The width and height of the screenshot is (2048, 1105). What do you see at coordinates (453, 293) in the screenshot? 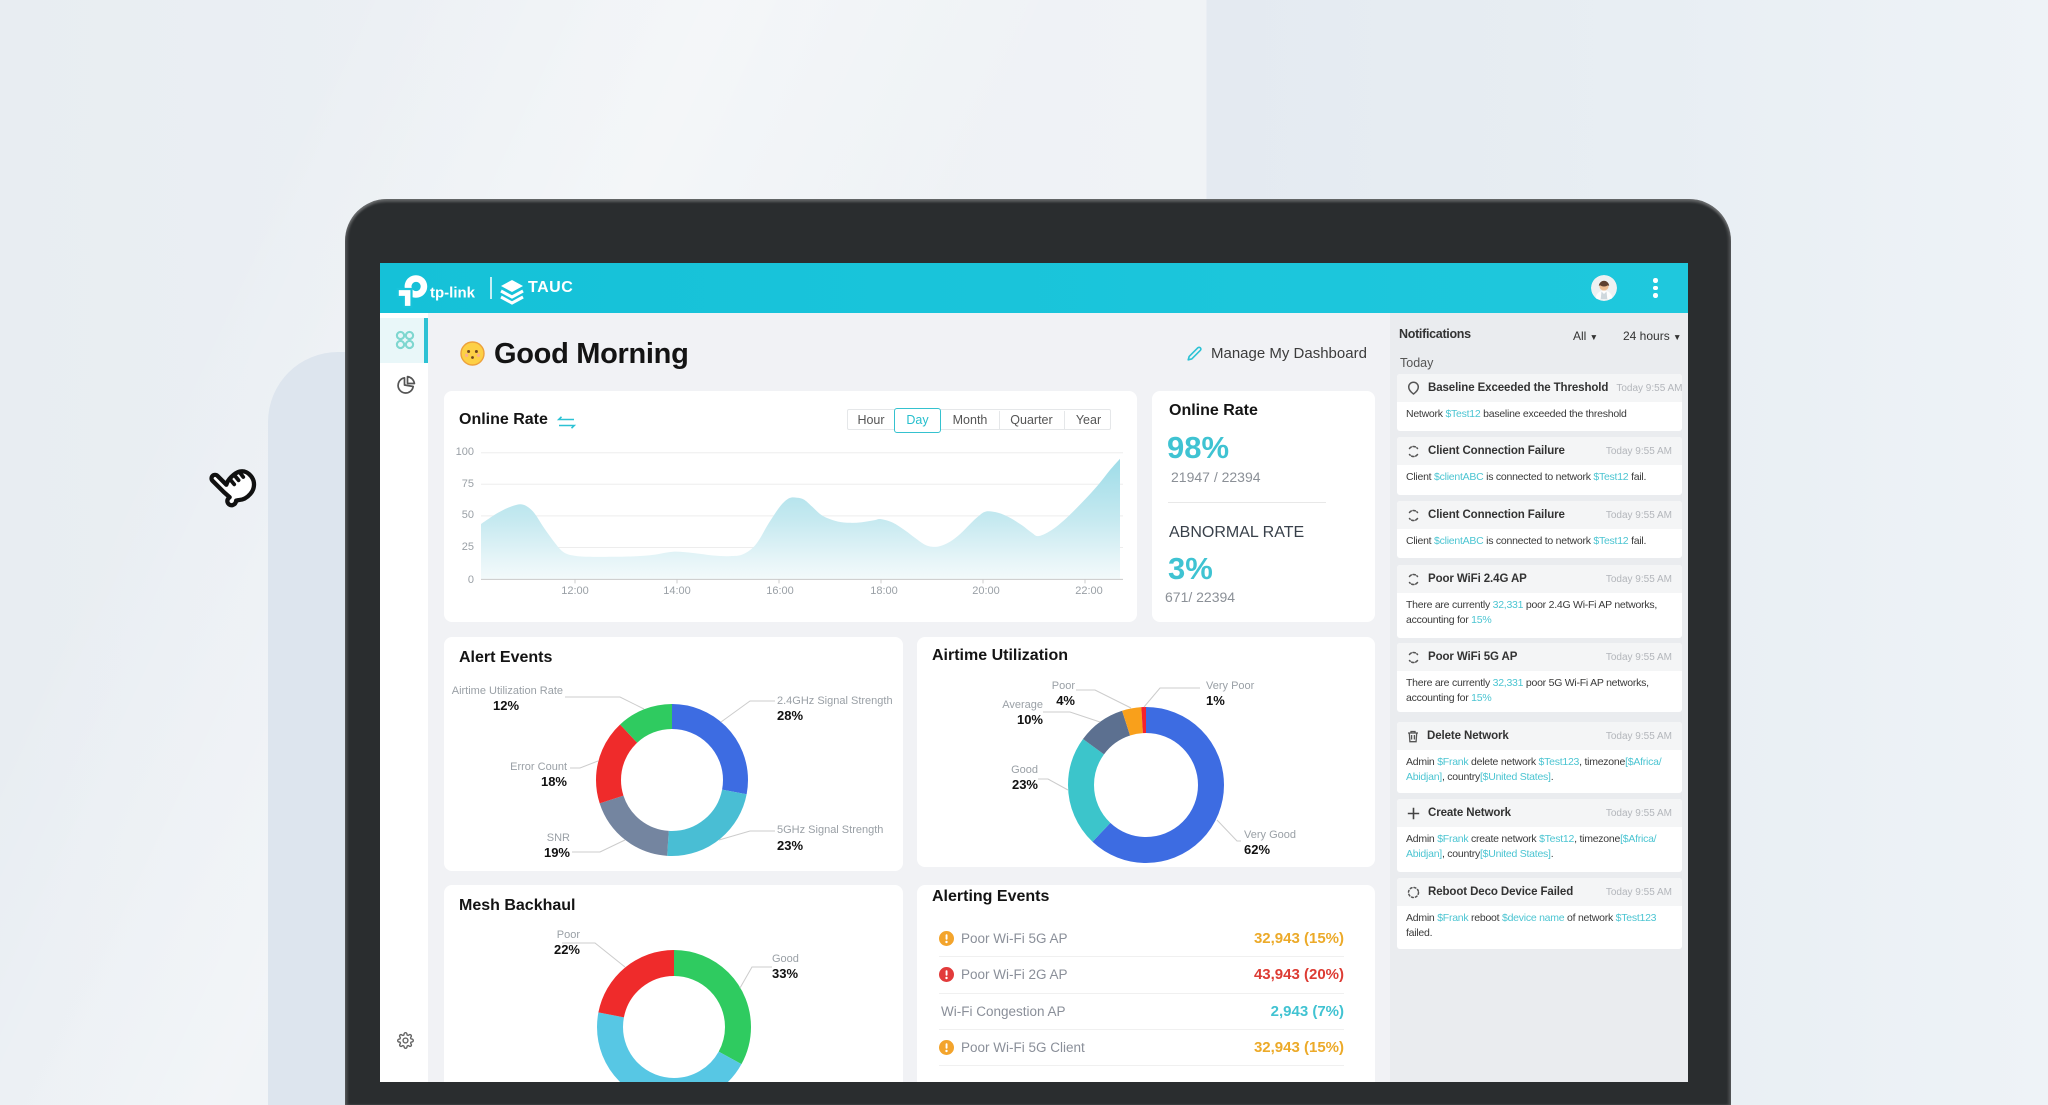
I see `svg-text: tp-link` at bounding box center [453, 293].